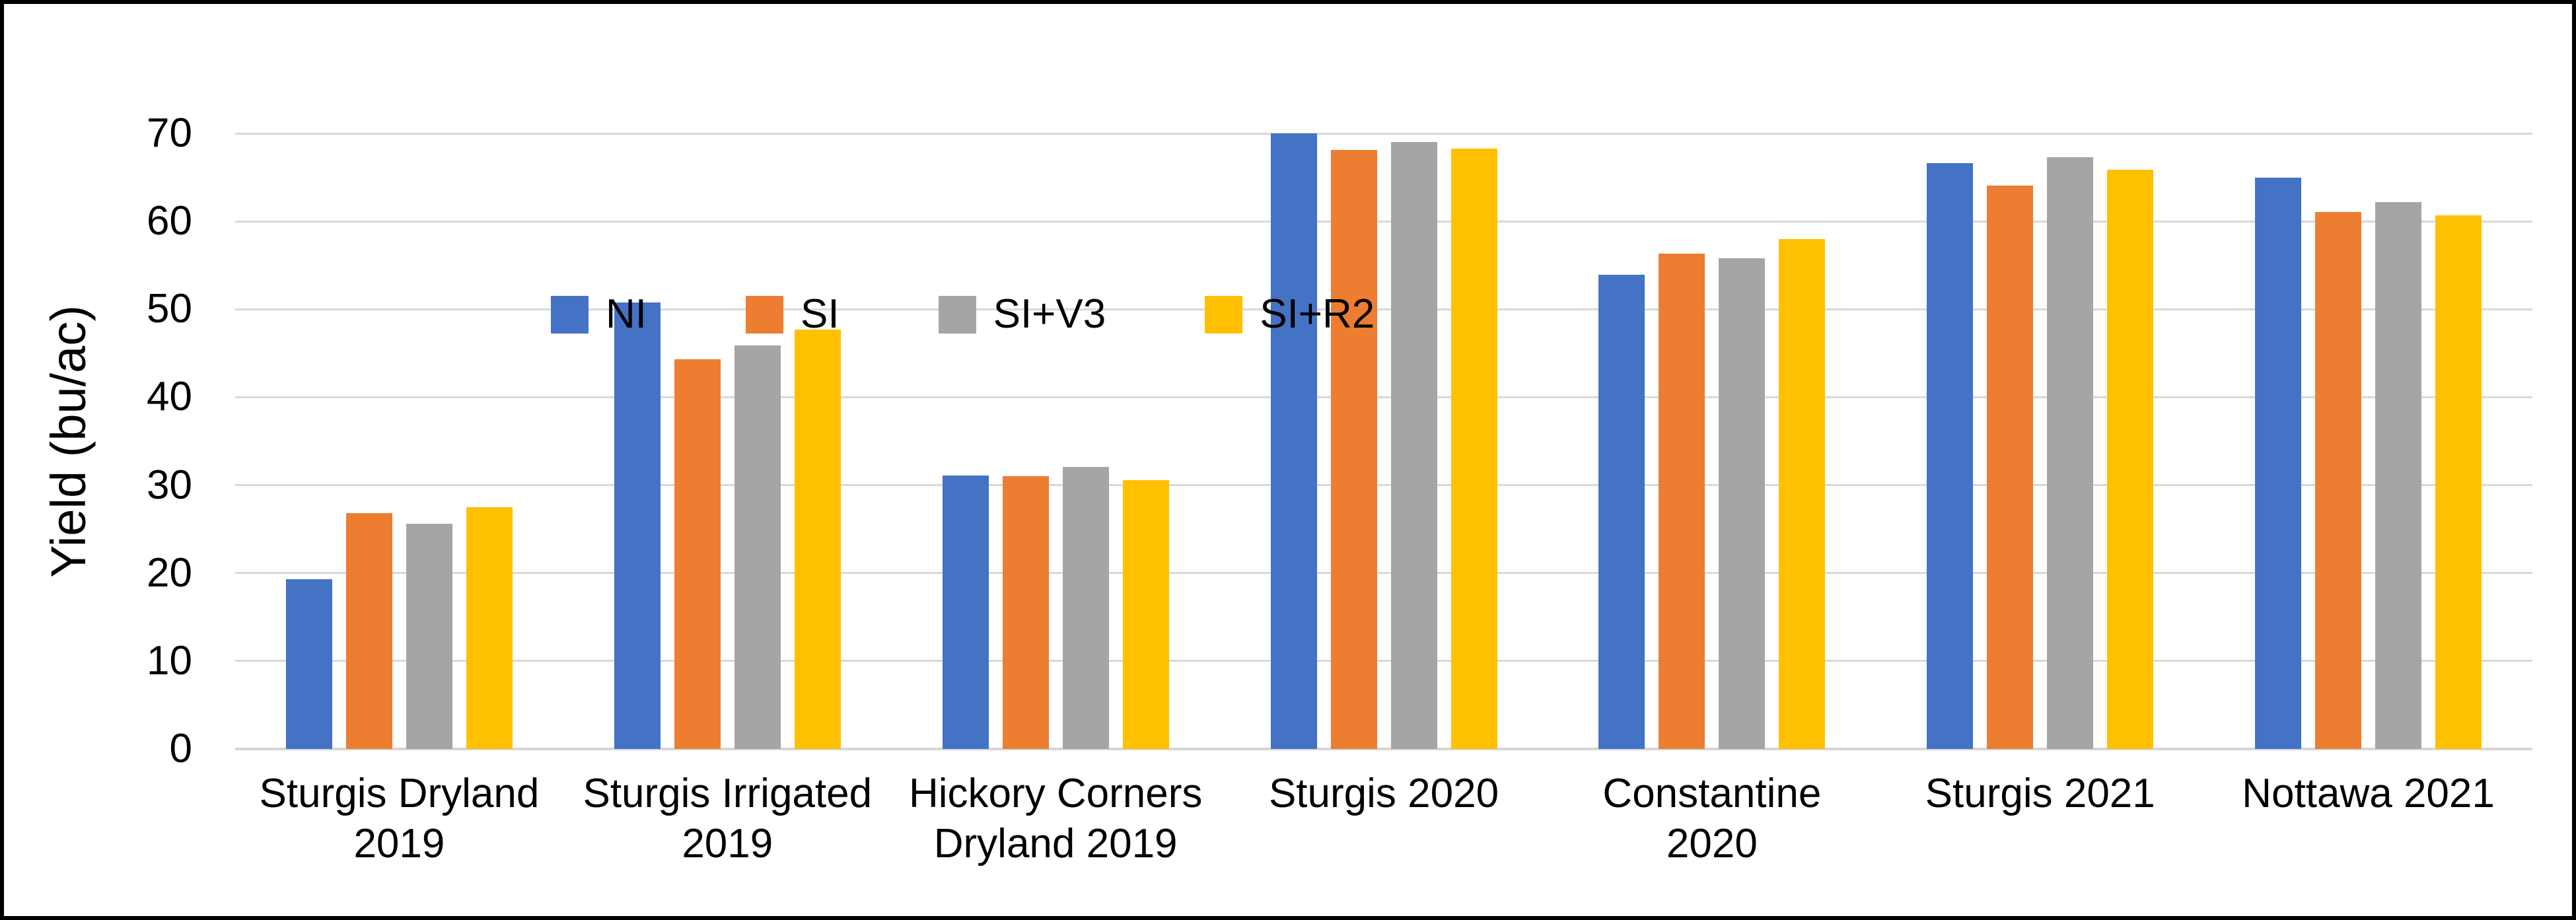  What do you see at coordinates (1950, 456) in the screenshot?
I see `bar-ni-group6` at bounding box center [1950, 456].